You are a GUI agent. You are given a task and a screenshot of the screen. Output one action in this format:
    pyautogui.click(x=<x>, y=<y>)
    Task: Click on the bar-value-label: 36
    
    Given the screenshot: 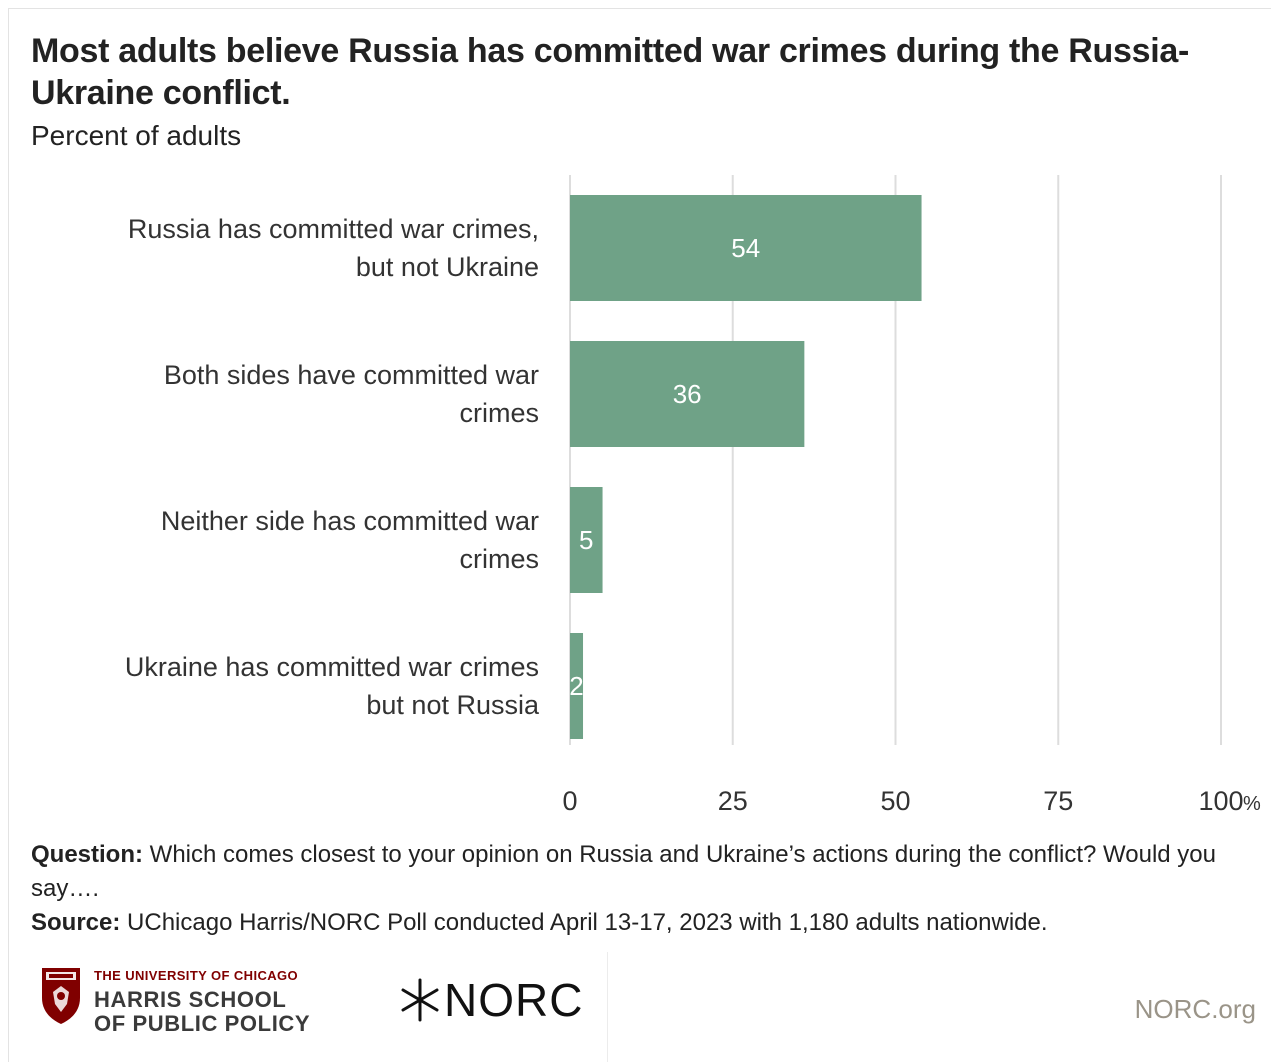 What is the action you would take?
    pyautogui.click(x=687, y=394)
    